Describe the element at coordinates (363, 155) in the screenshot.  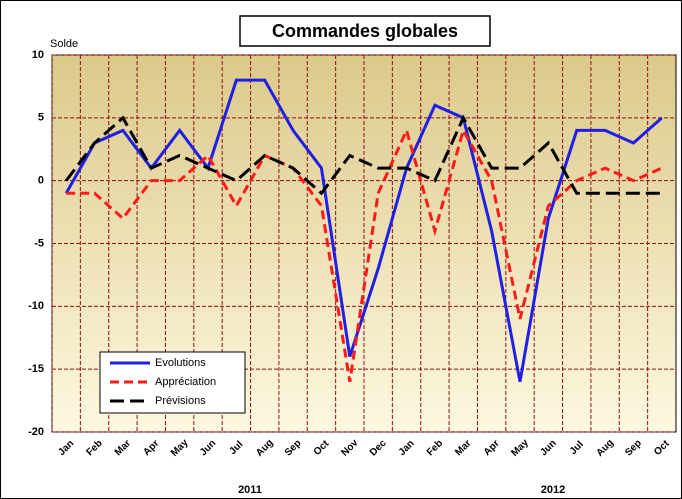
I see `series-line` at that location.